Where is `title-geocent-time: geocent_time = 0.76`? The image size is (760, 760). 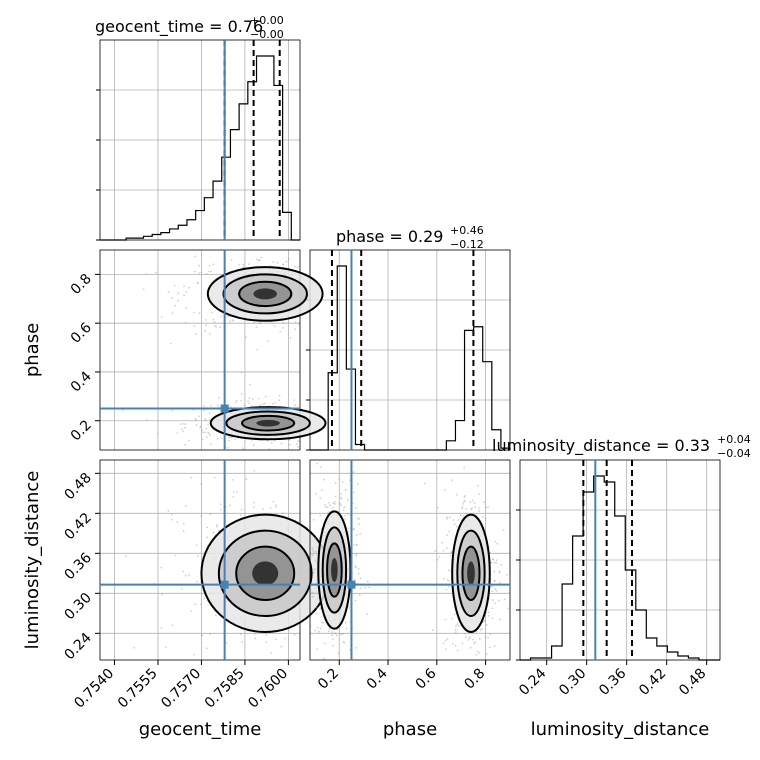
title-geocent-time: geocent_time = 0.76 is located at coordinates (179, 27).